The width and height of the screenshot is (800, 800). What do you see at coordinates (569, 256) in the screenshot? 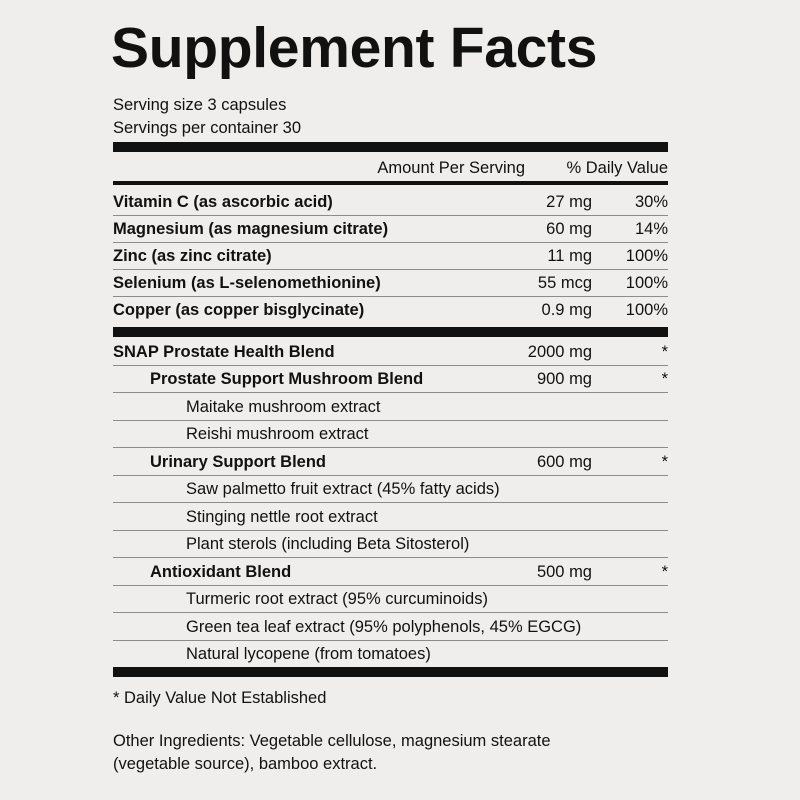
I see `row-amount: 11 mg` at bounding box center [569, 256].